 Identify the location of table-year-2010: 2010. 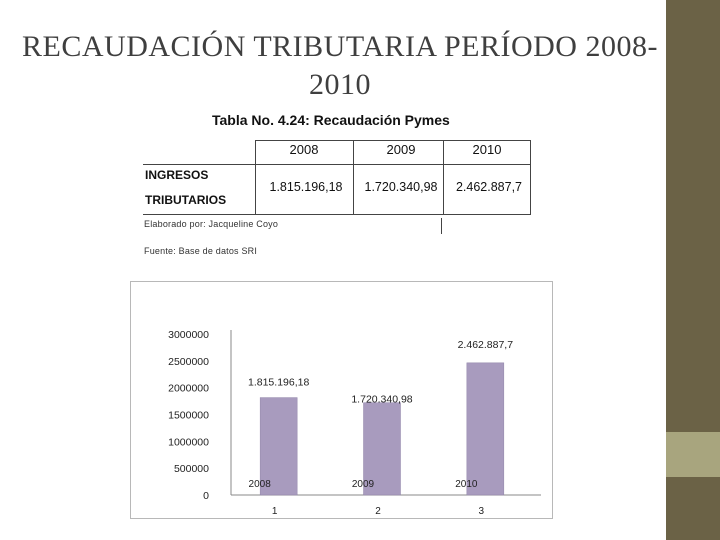
(487, 149).